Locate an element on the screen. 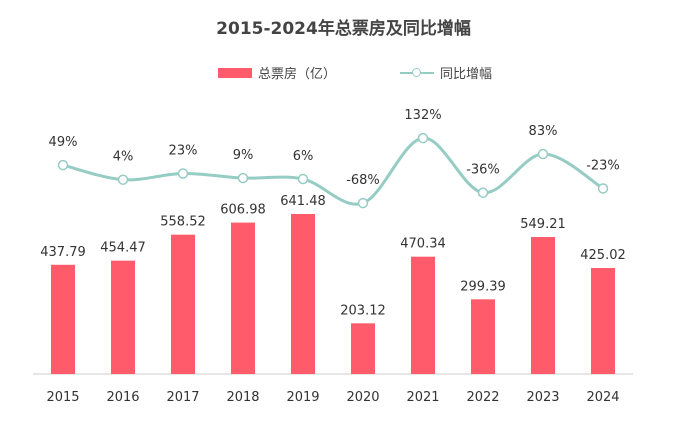 This screenshot has height=429, width=687. x-tick-label-2018: 2018 is located at coordinates (242, 397).